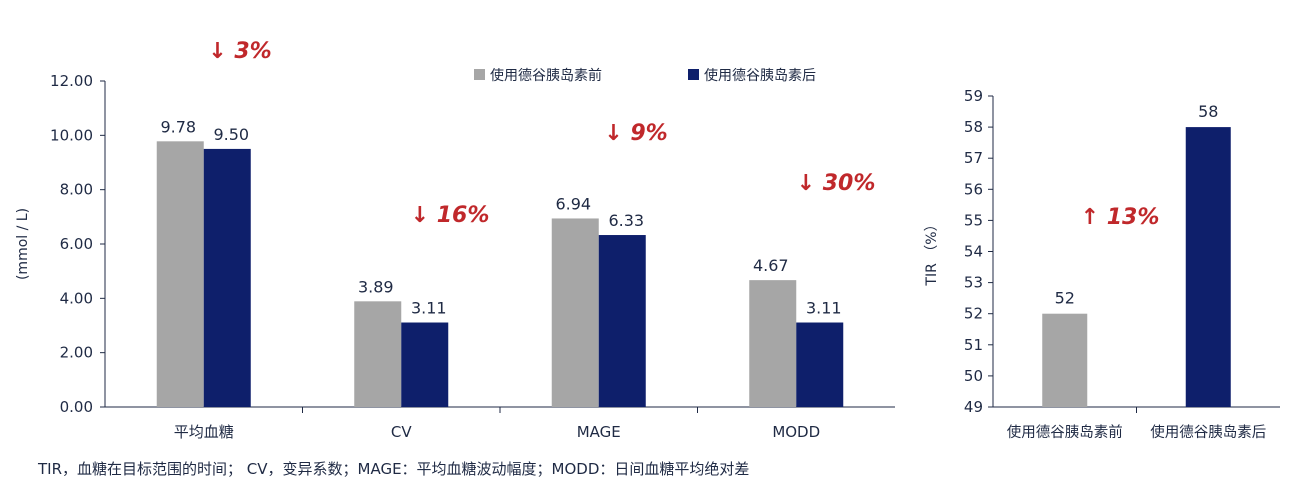 This screenshot has height=502, width=1304. Describe the element at coordinates (76, 244) in the screenshot. I see `left-y-tick-label: 6.00` at that location.